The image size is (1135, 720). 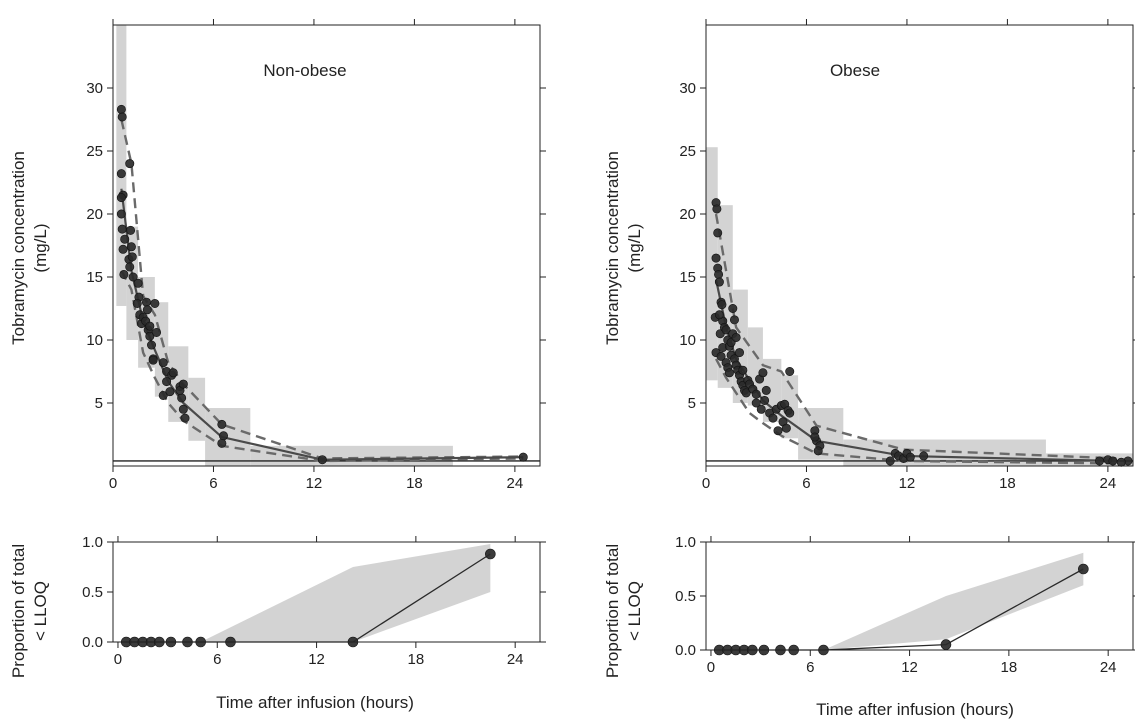 I want to click on y-tick-label: 20, so click(x=687, y=214).